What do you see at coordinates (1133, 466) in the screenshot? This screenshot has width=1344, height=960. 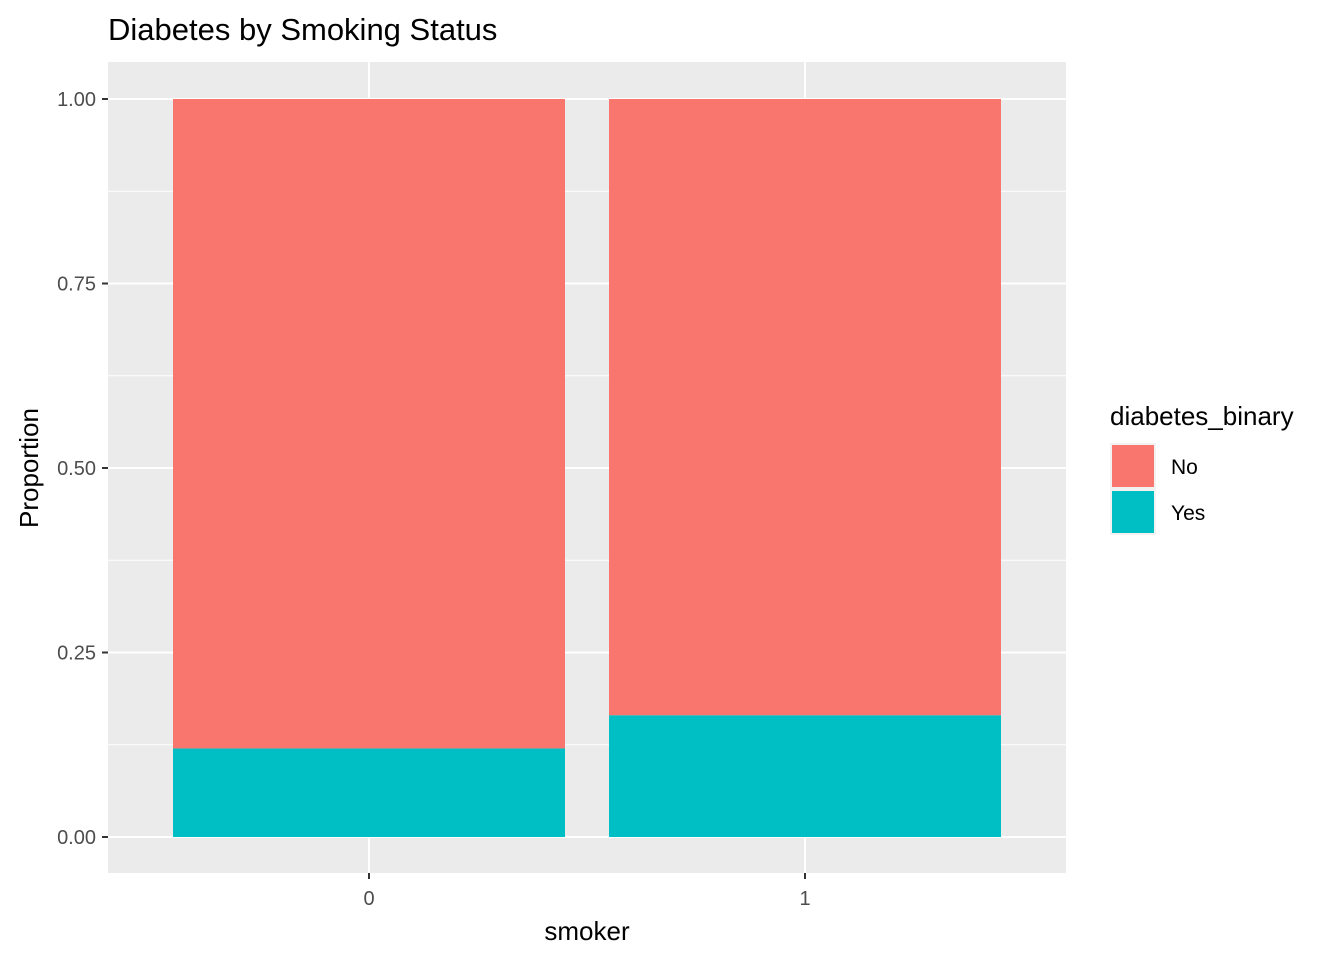 I see `legend-key-no` at bounding box center [1133, 466].